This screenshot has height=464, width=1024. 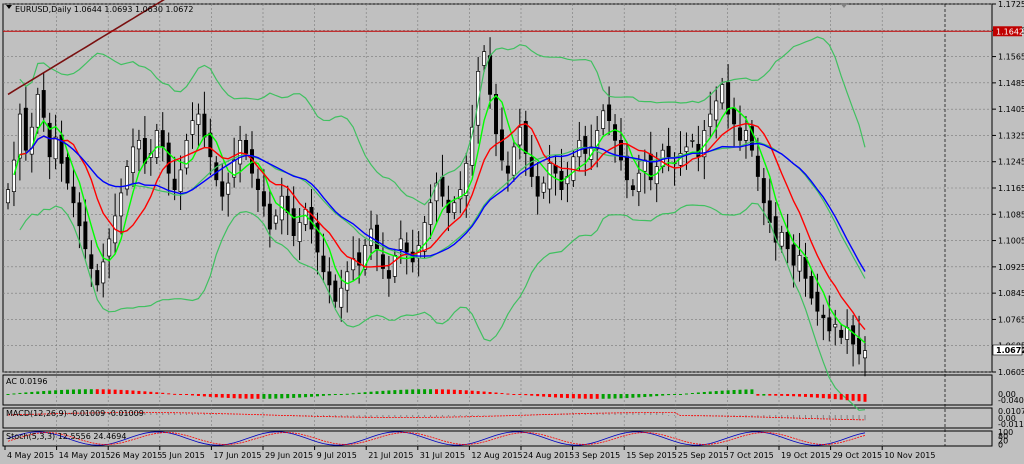 What do you see at coordinates (1005, 432) in the screenshot?
I see `stoch-tick-label: 100` at bounding box center [1005, 432].